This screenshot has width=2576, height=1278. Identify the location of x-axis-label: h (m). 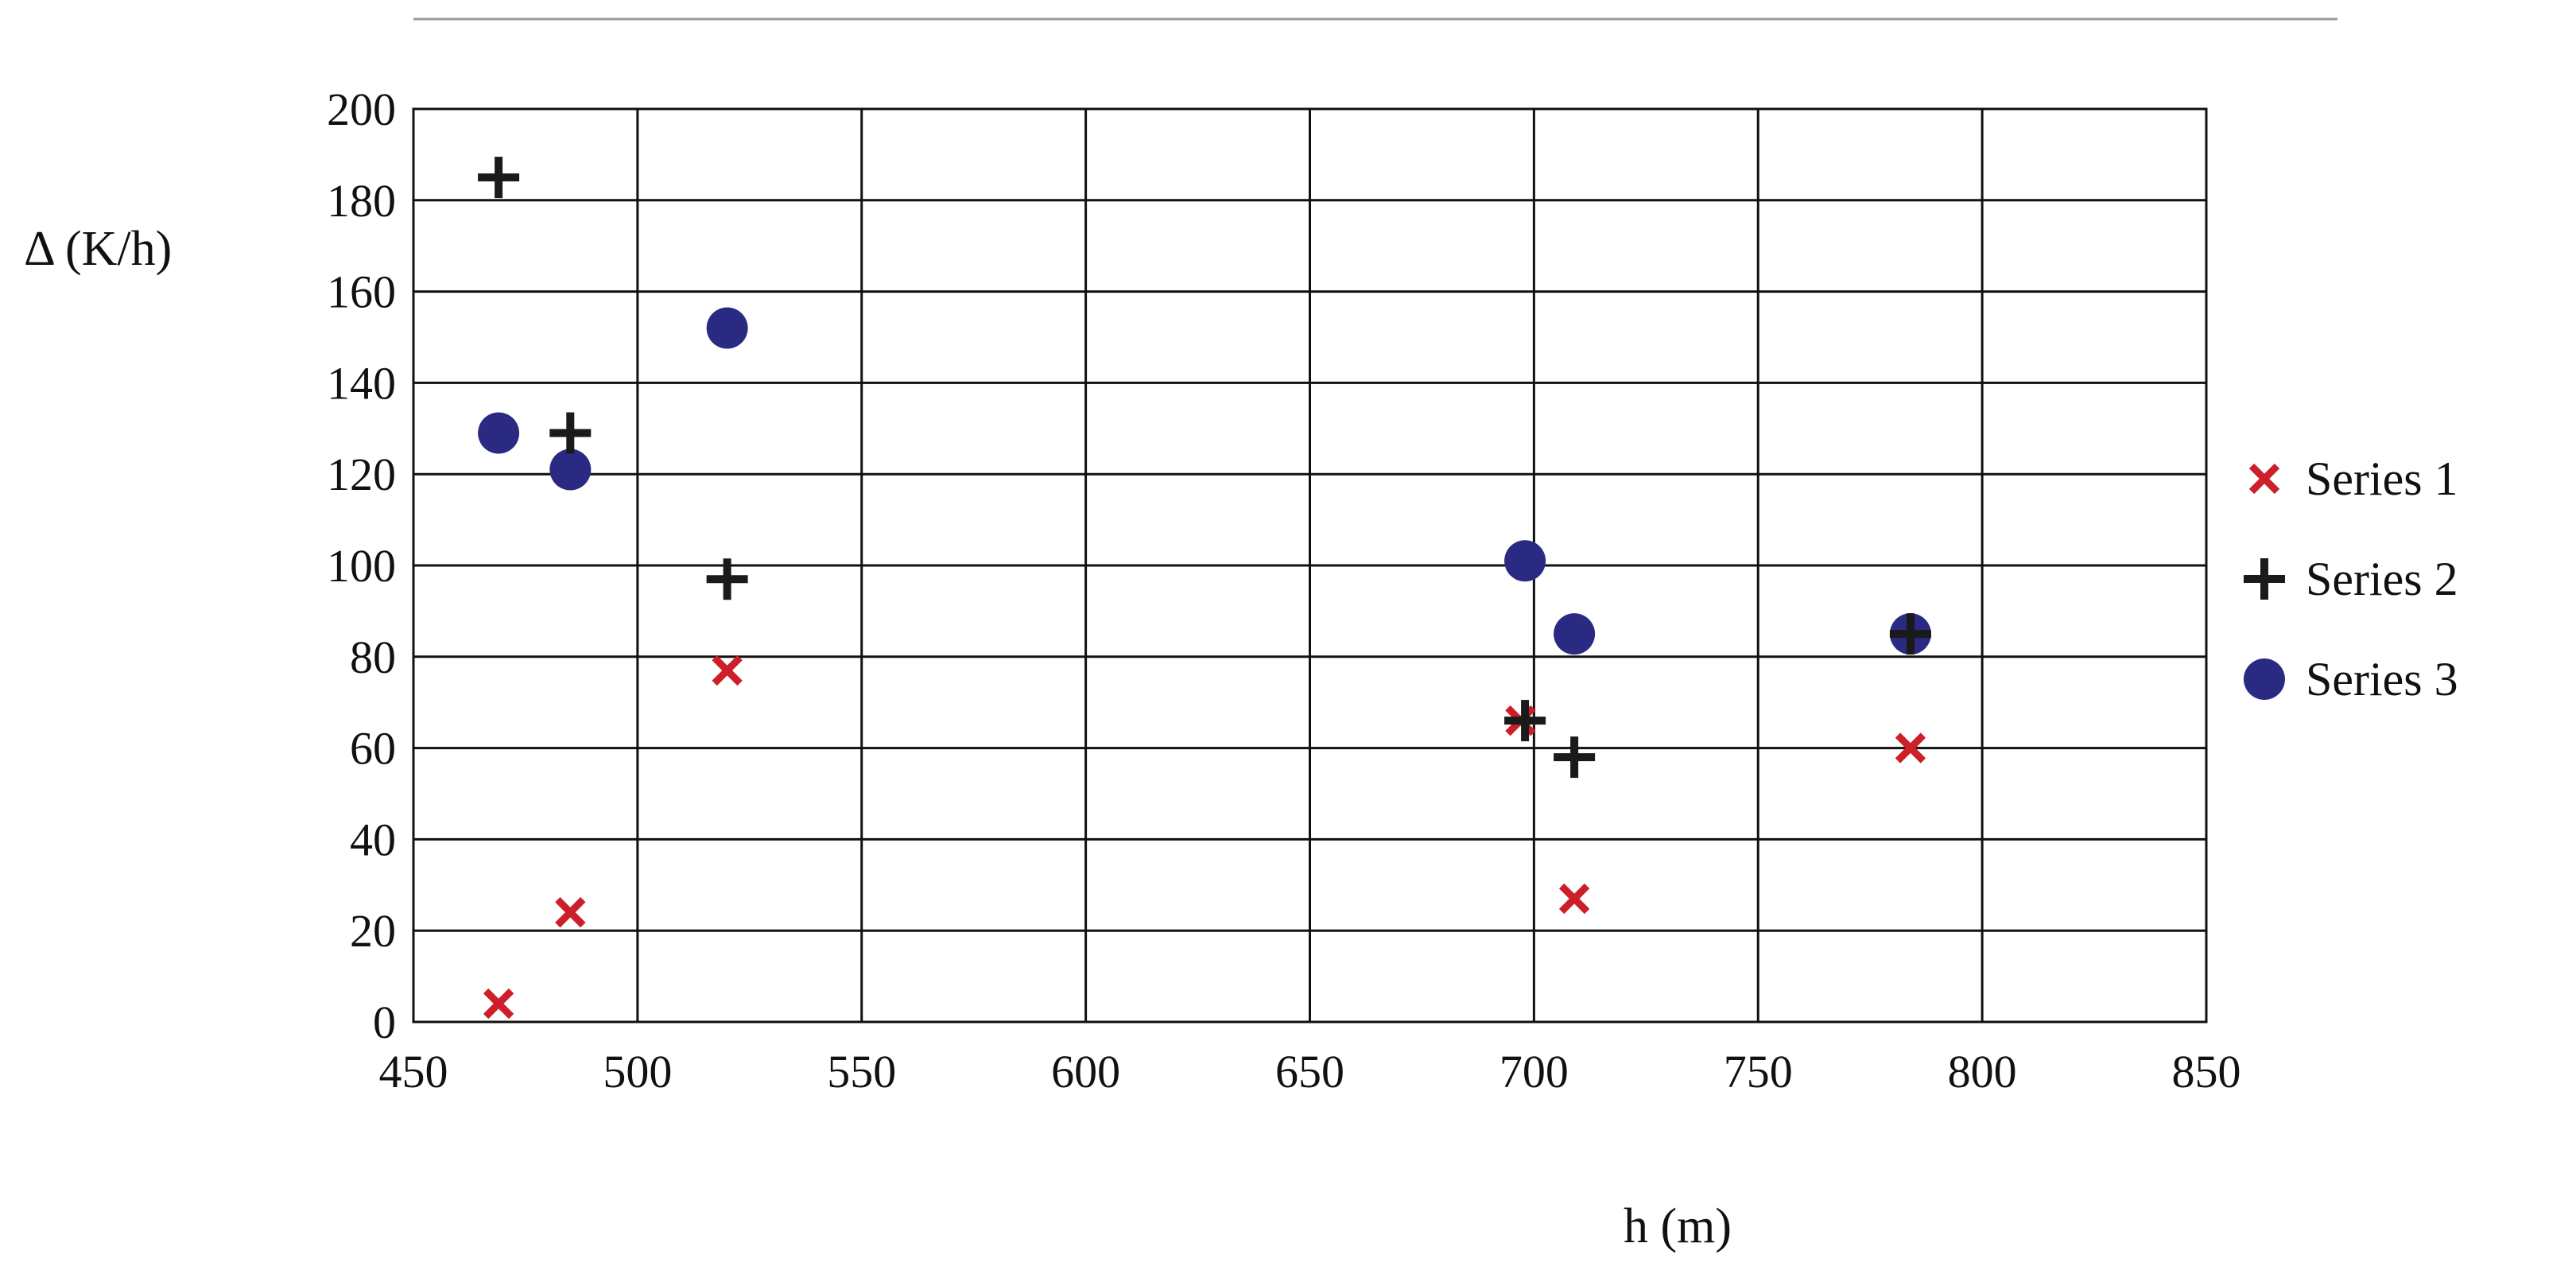
(1678, 1226).